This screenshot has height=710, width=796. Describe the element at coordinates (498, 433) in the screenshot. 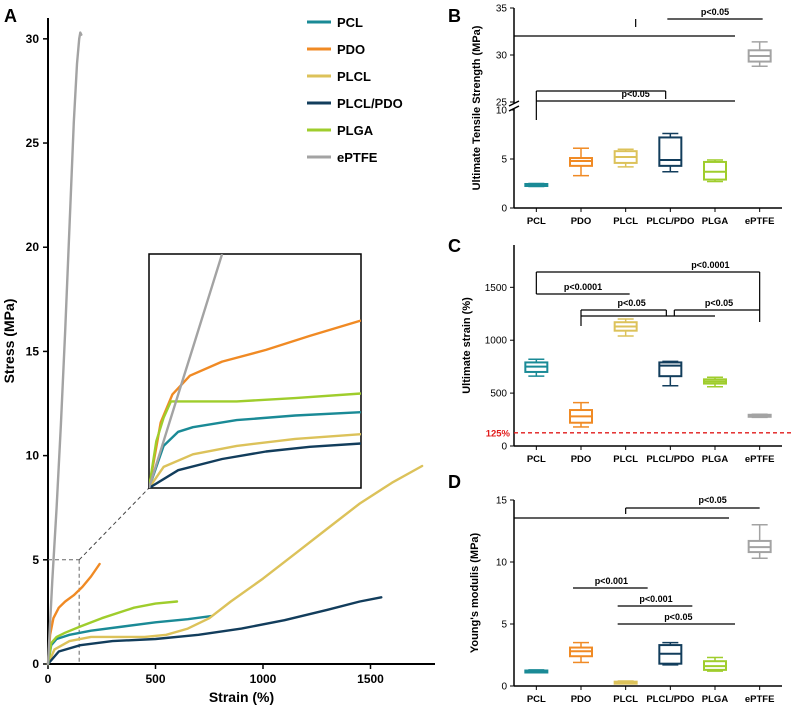

I see `reference-line-label: 125%` at that location.